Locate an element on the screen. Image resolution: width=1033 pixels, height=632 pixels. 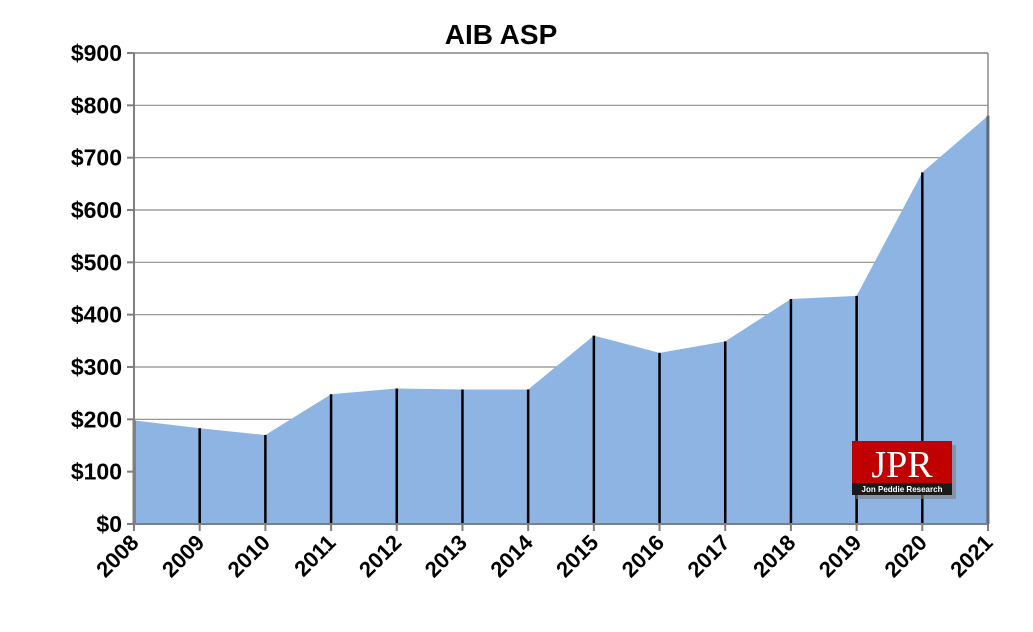
x-tick-label-2021: 2021 is located at coordinates (971, 556).